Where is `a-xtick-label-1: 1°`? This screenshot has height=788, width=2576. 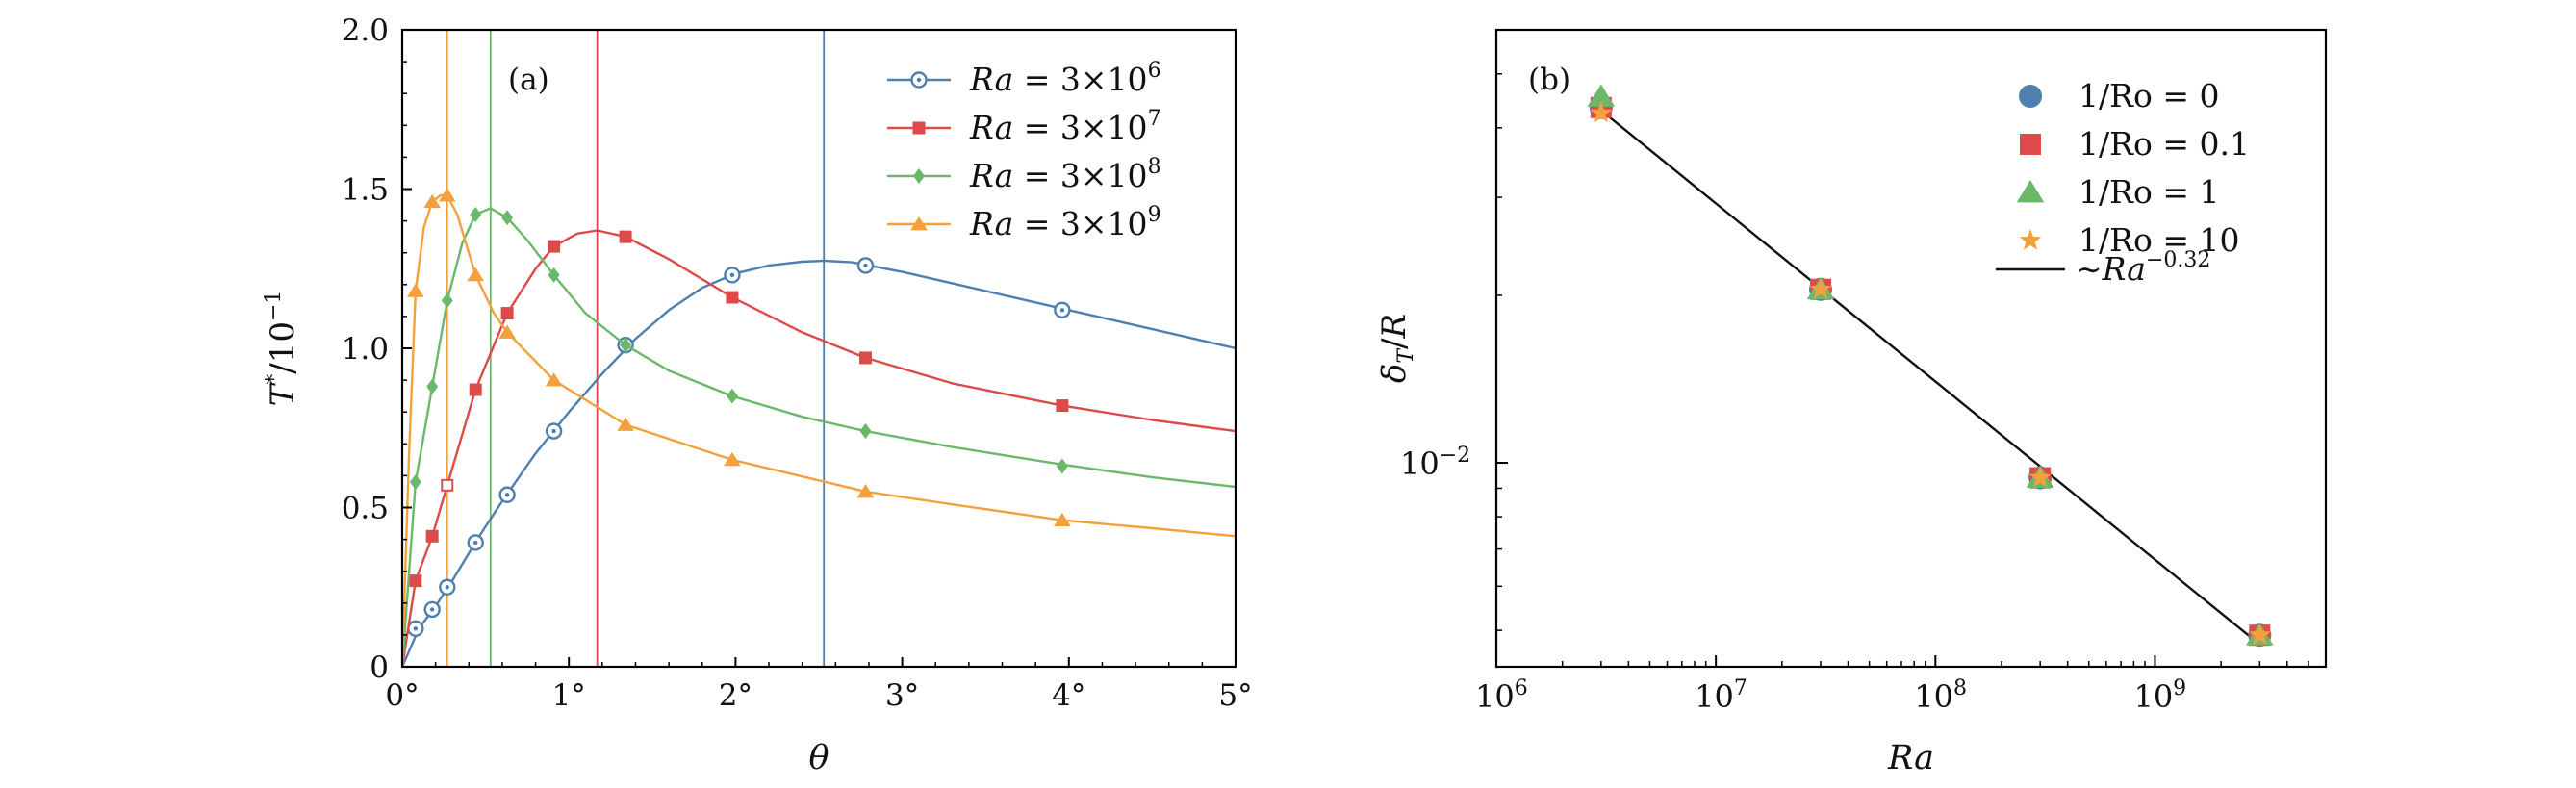
a-xtick-label-1: 1° is located at coordinates (569, 696).